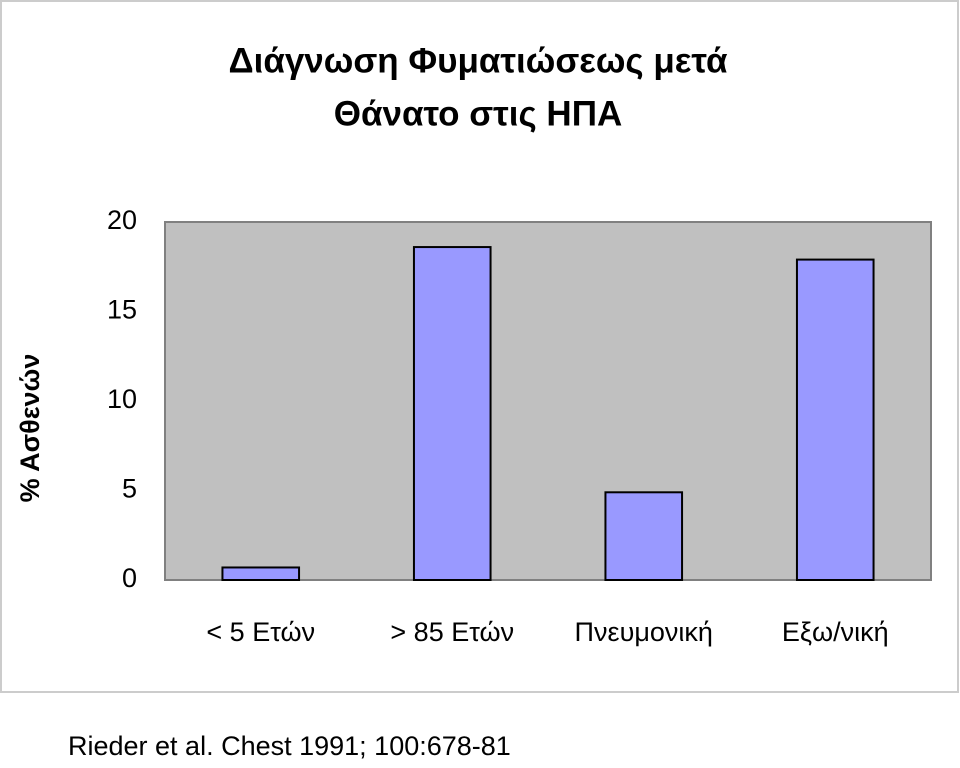 The image size is (960, 768). What do you see at coordinates (289, 746) in the screenshot?
I see `source-note: Rieder et al. Chest 1991; 100:678-81` at bounding box center [289, 746].